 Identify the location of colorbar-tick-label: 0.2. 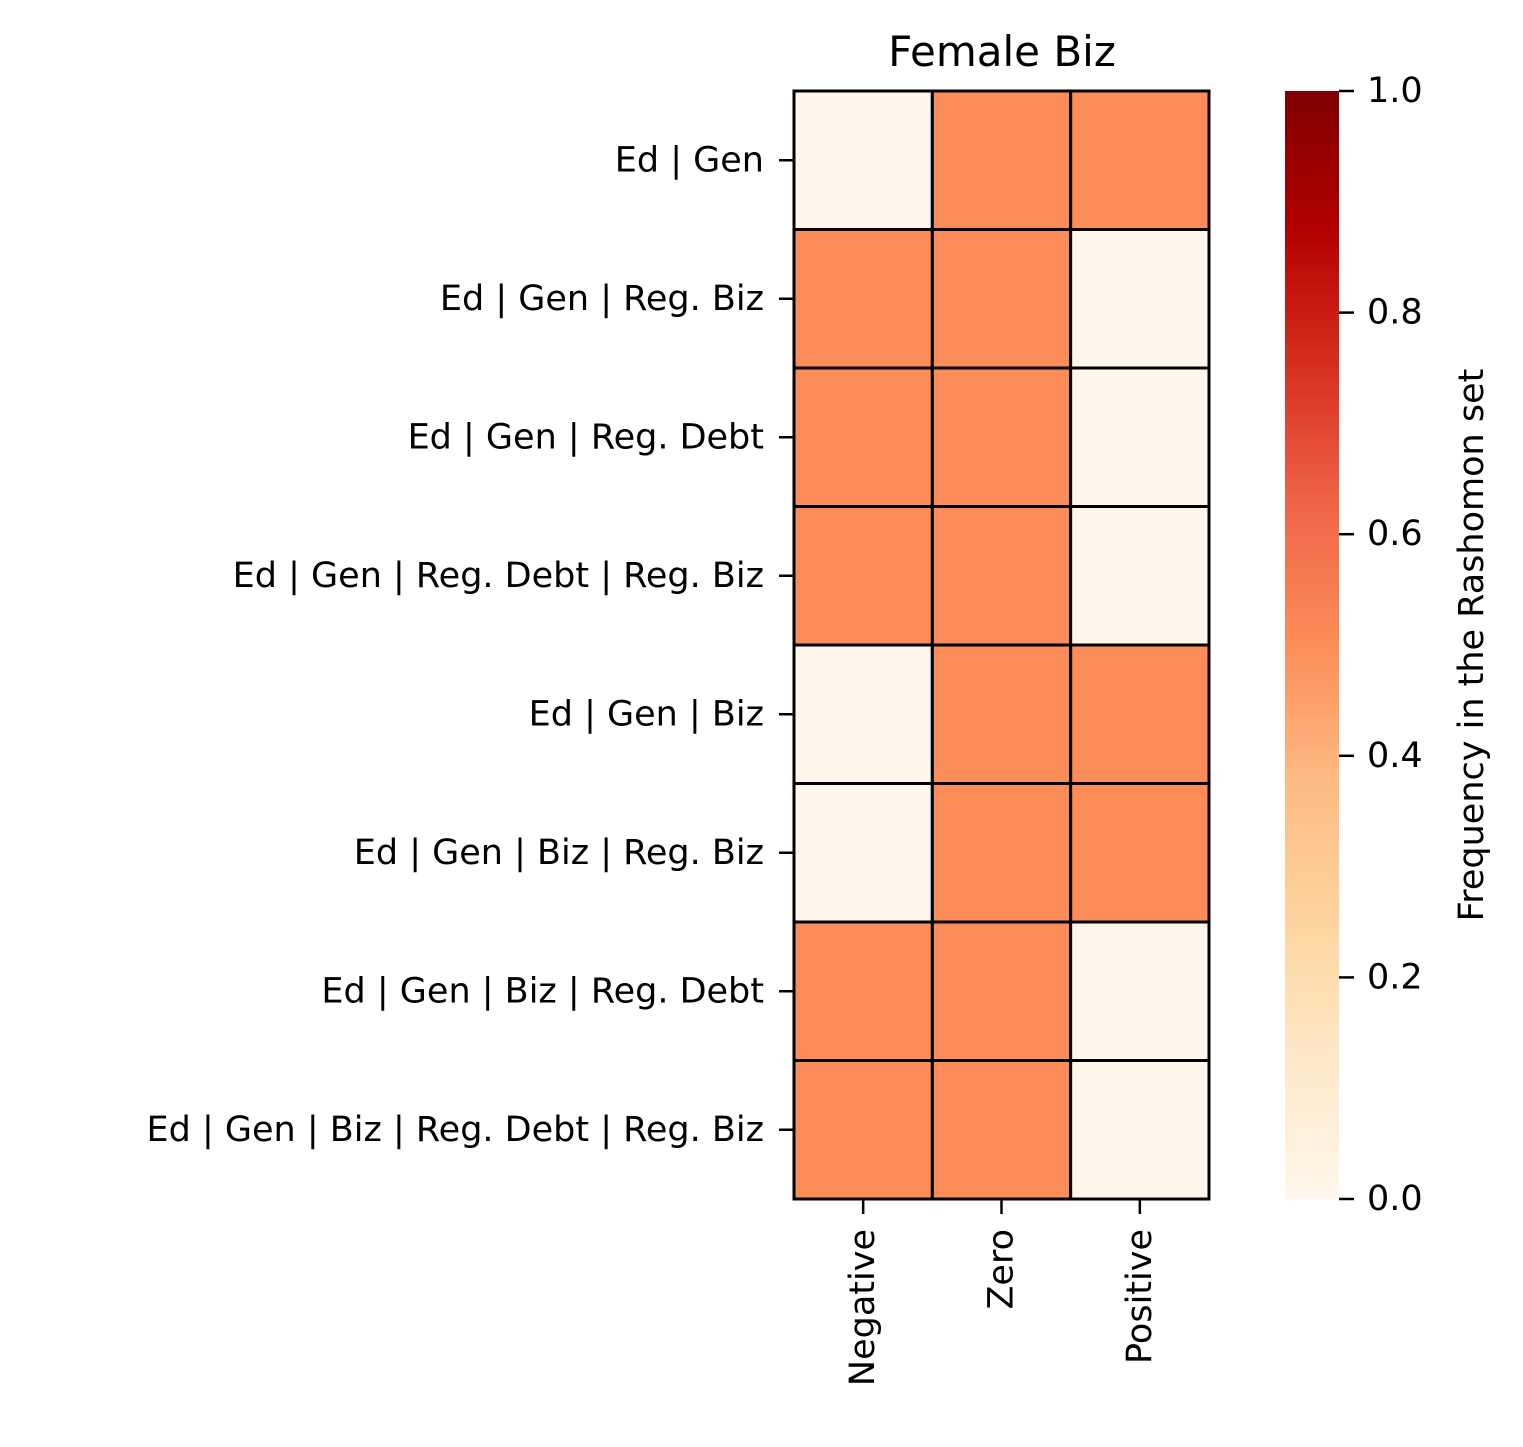
(1395, 977).